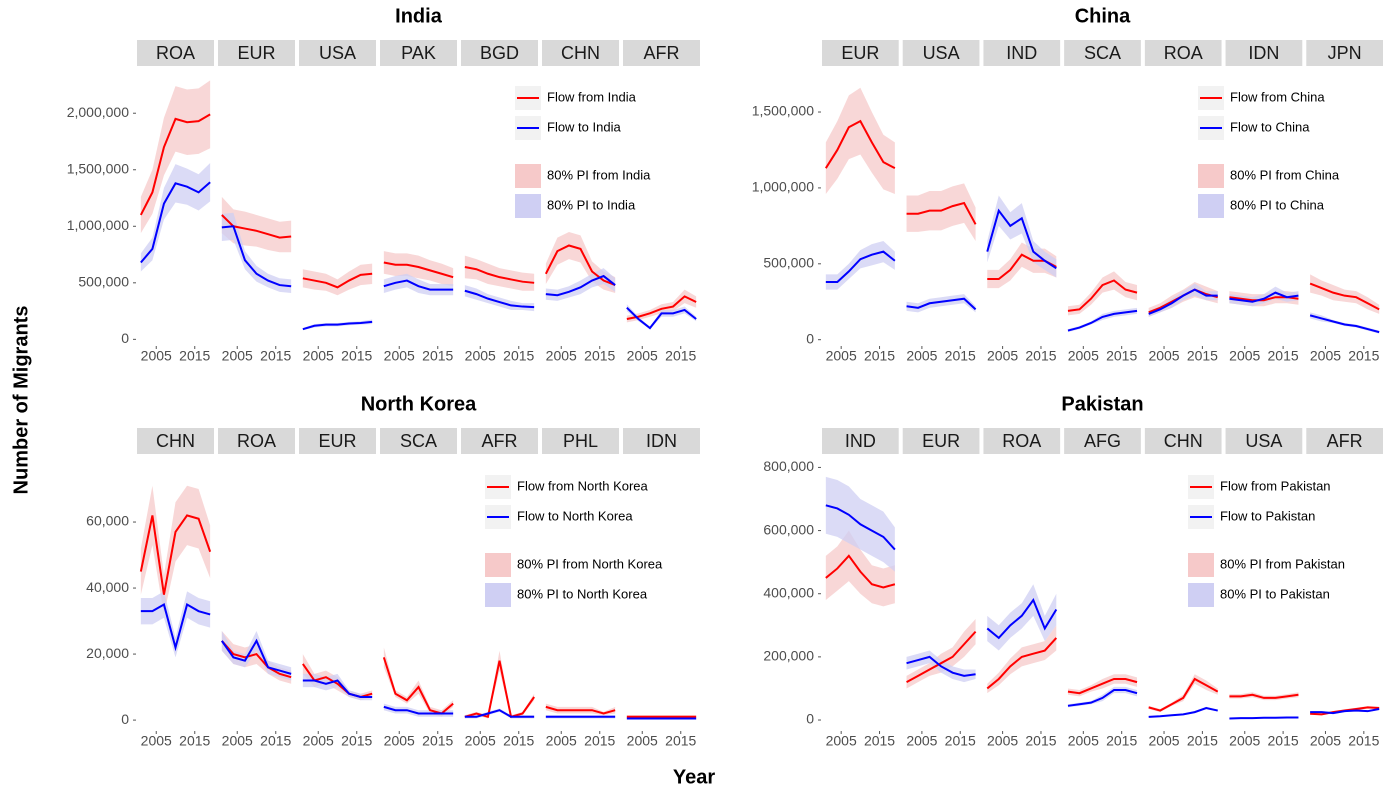 Image resolution: width=1388 pixels, height=794 pixels. Describe the element at coordinates (1263, 53) in the screenshot. I see `facet-label: IDN` at that location.